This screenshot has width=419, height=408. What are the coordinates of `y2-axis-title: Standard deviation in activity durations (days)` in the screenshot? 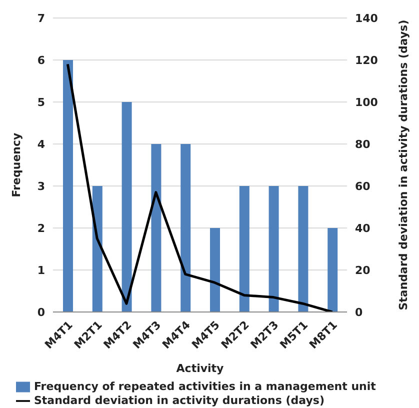 It's located at (403, 165).